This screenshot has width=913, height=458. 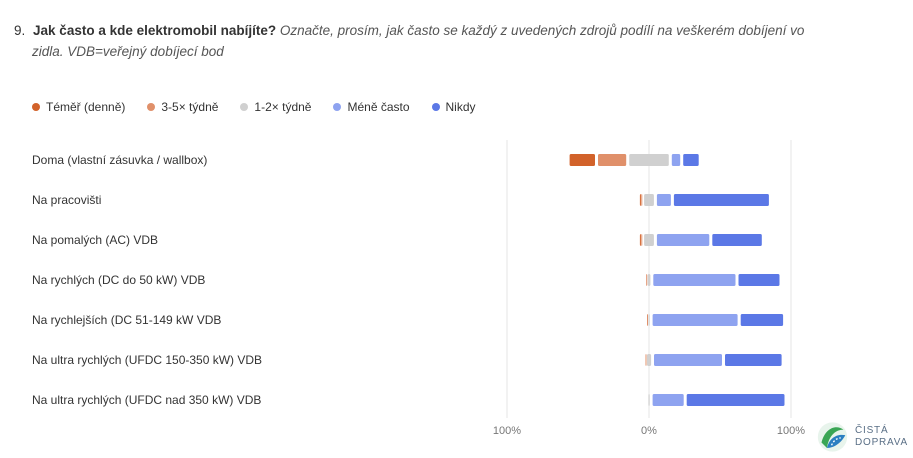 What do you see at coordinates (119, 160) in the screenshot?
I see `category-label: Doma (vlastní zásuvka / wallbox)` at bounding box center [119, 160].